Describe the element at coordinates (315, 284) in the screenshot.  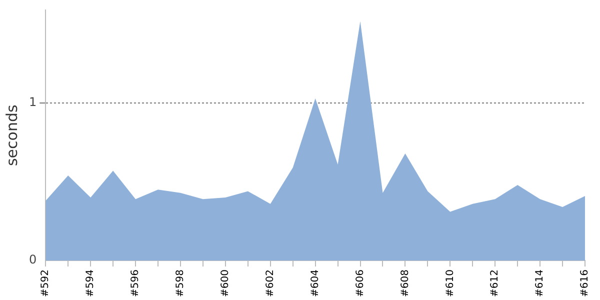
I see `x-tick-label: #604` at that location.